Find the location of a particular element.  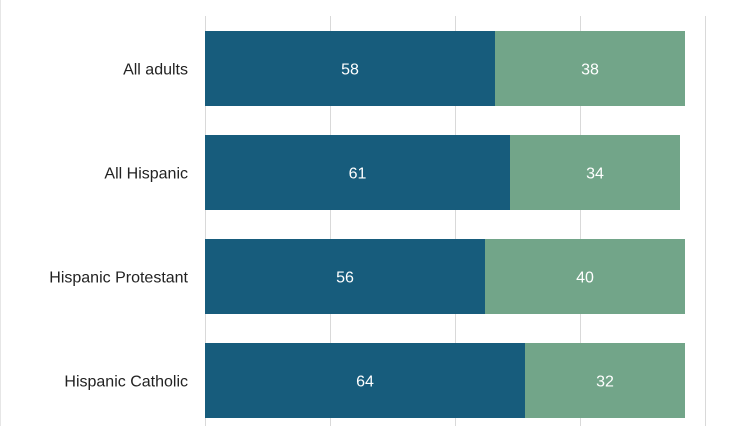

bar-value-label: 56 is located at coordinates (345, 278).